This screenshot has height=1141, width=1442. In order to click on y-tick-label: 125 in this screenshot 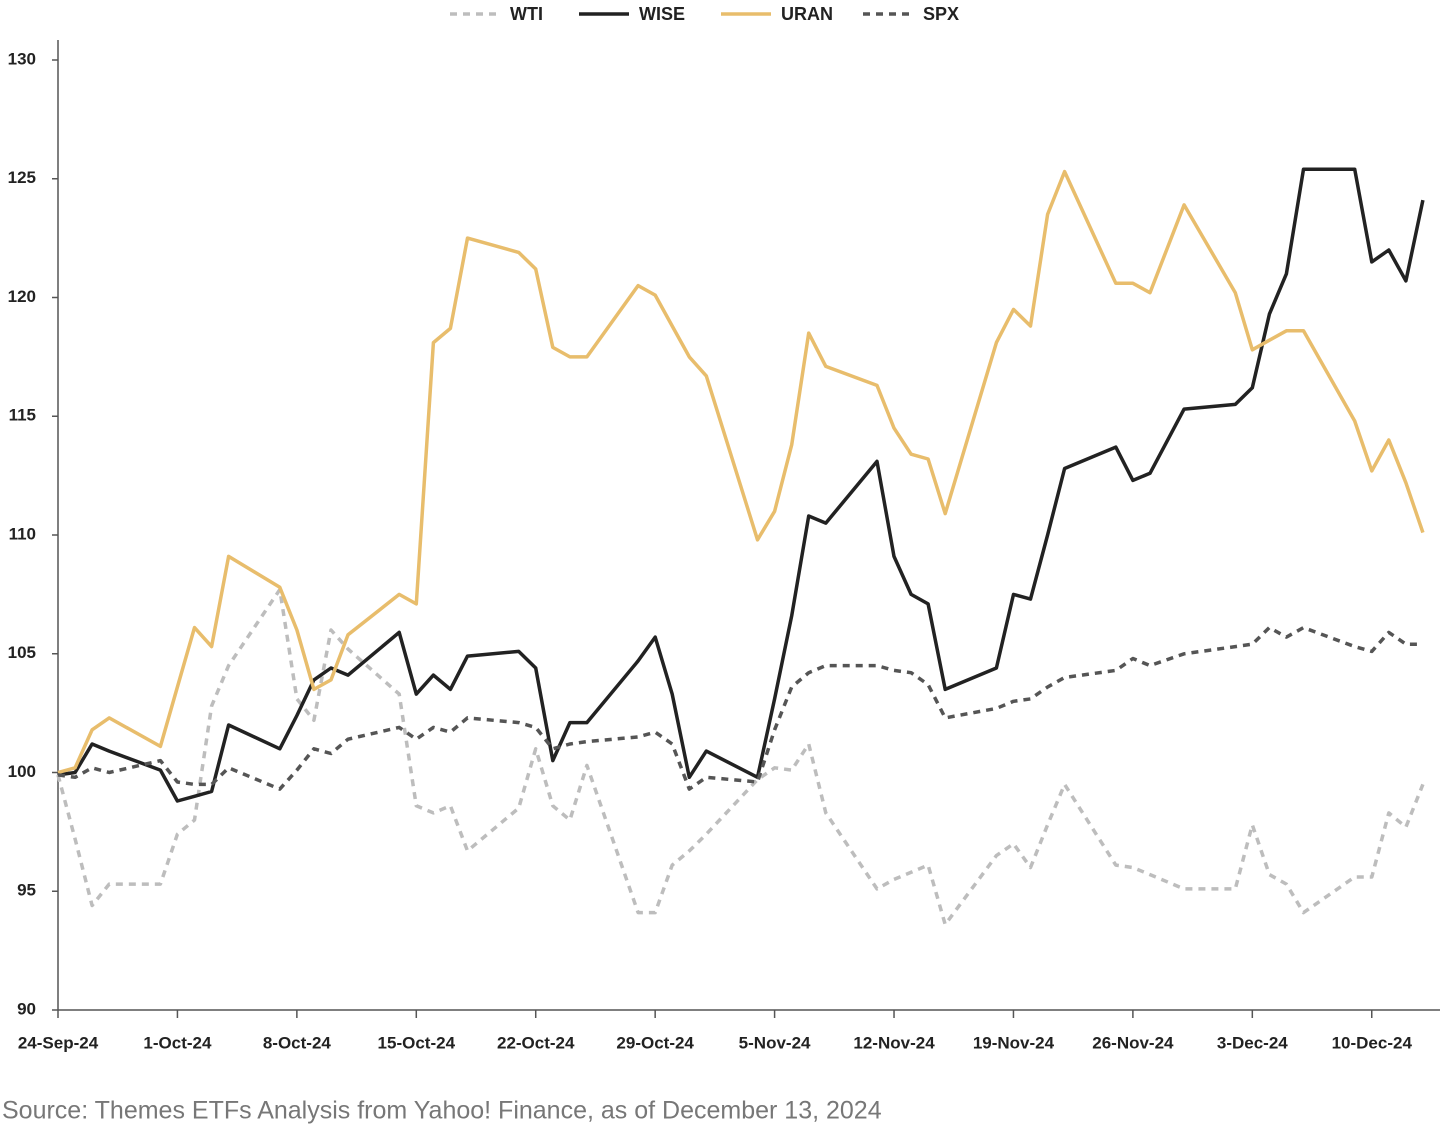, I will do `click(22, 177)`.